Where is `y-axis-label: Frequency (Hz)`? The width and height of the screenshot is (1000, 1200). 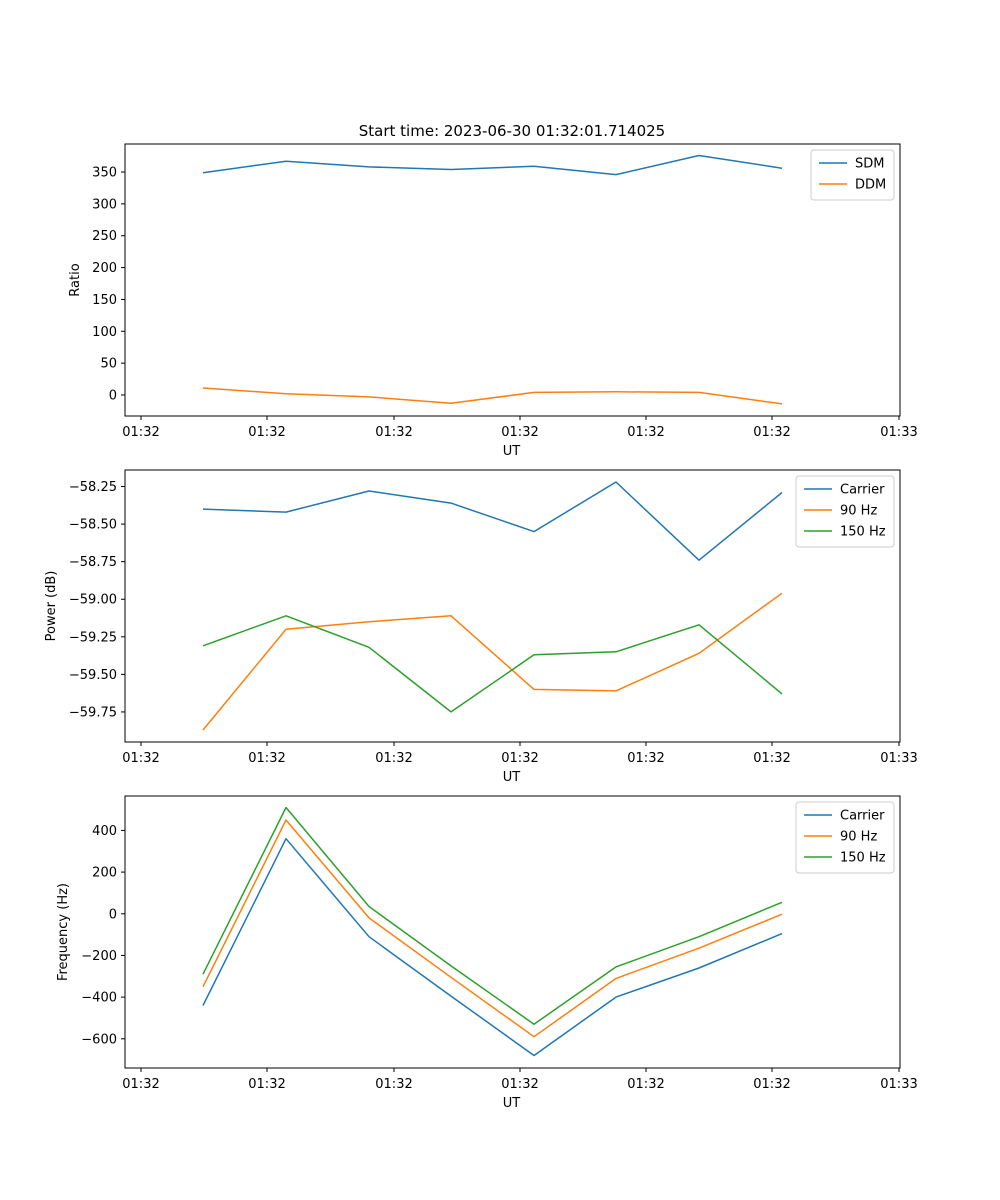 y-axis-label: Frequency (Hz) is located at coordinates (63, 932).